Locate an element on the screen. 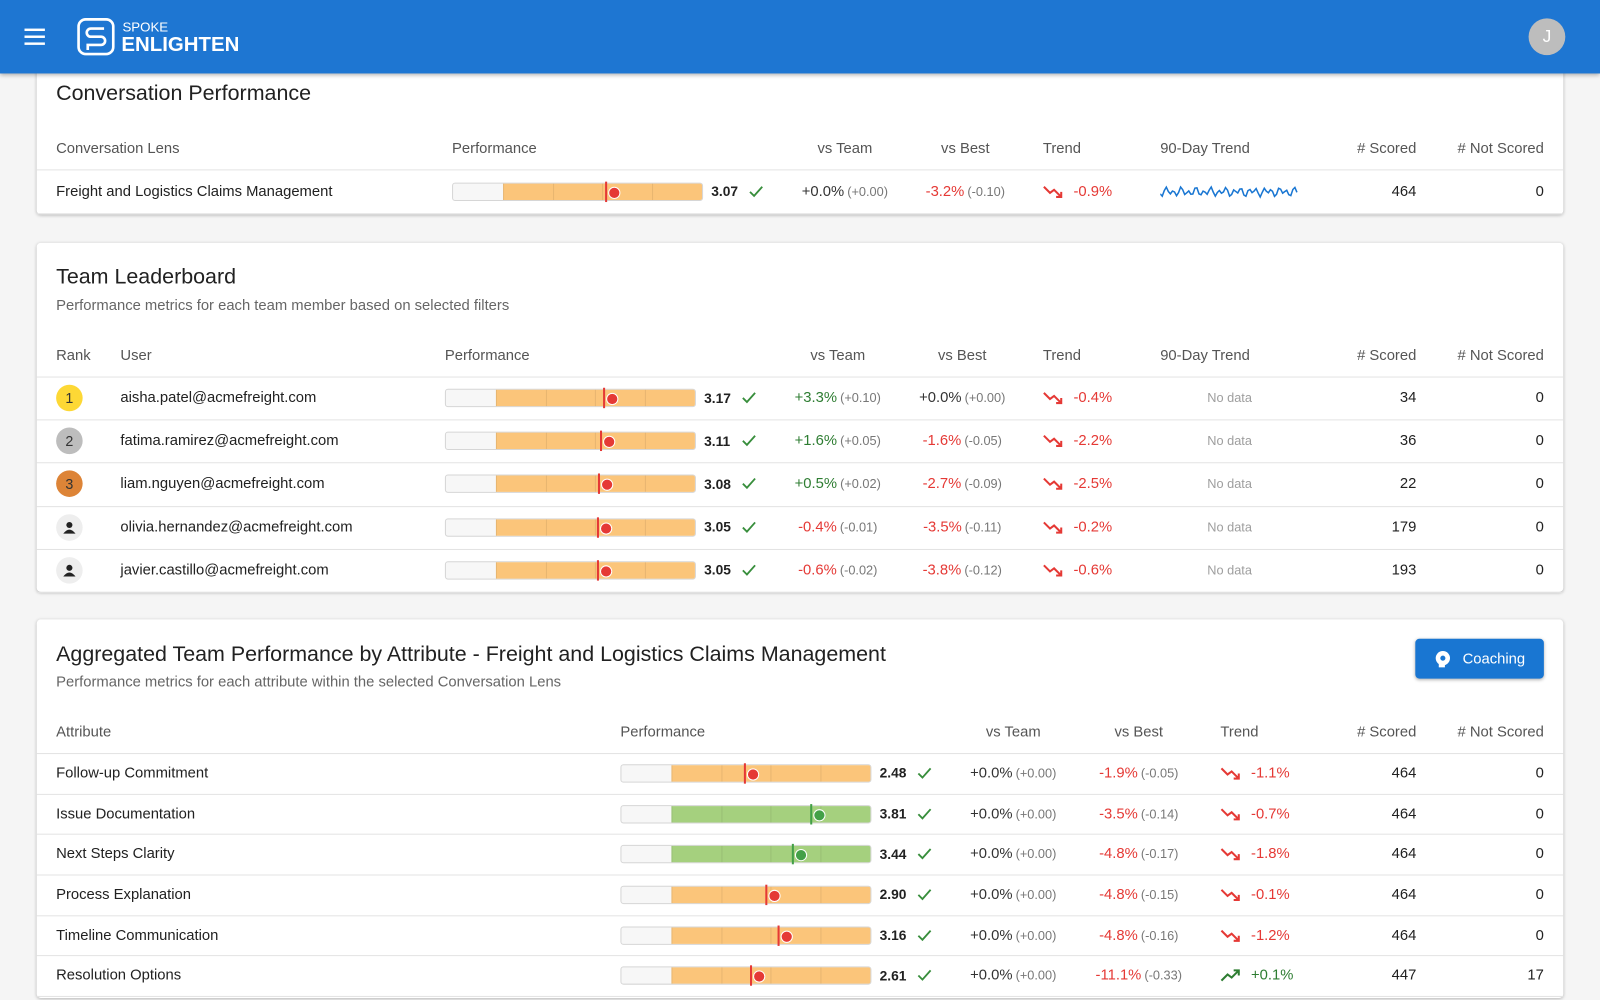 The width and height of the screenshot is (1600, 1000). cell: -1.9% (-0.05) is located at coordinates (1139, 773).